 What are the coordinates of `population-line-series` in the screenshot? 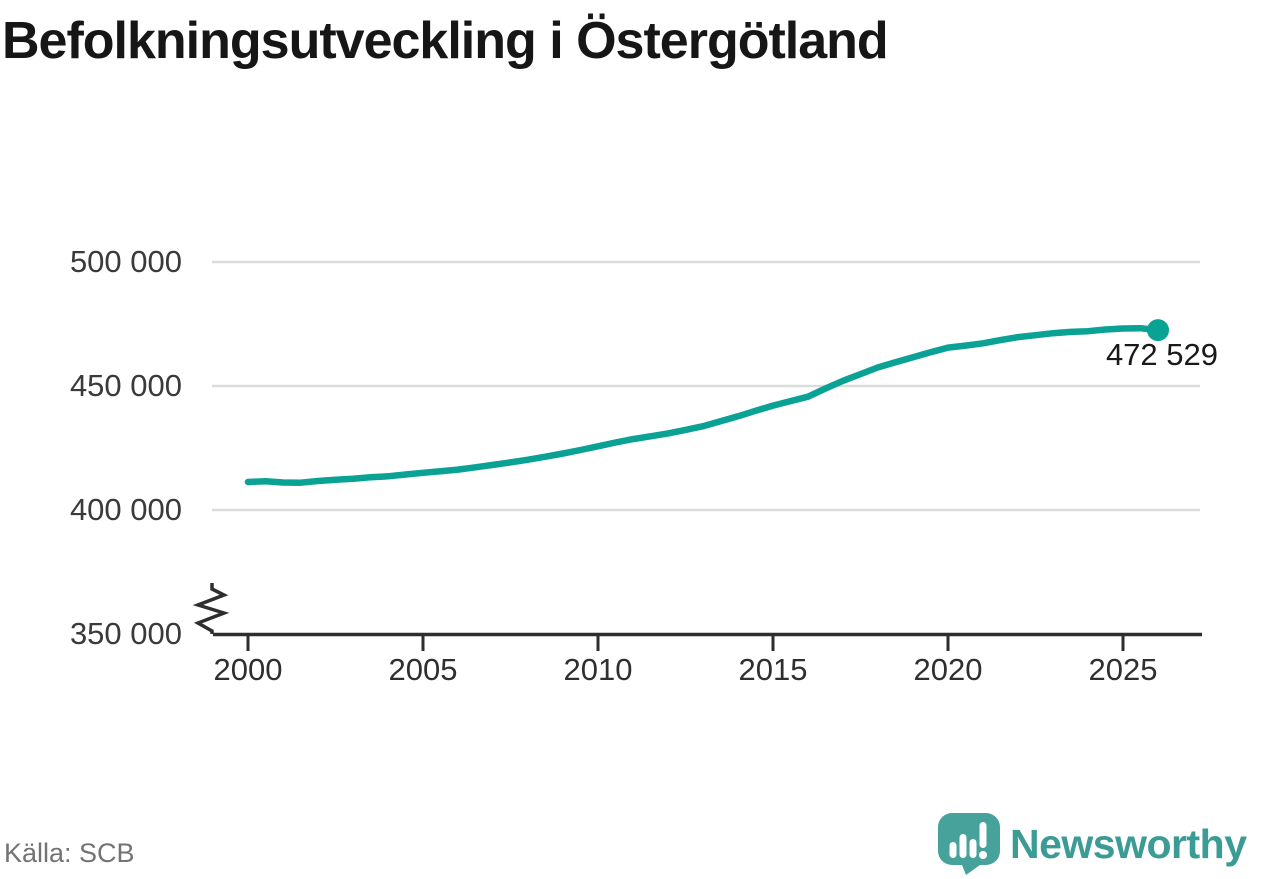 It's located at (703, 405).